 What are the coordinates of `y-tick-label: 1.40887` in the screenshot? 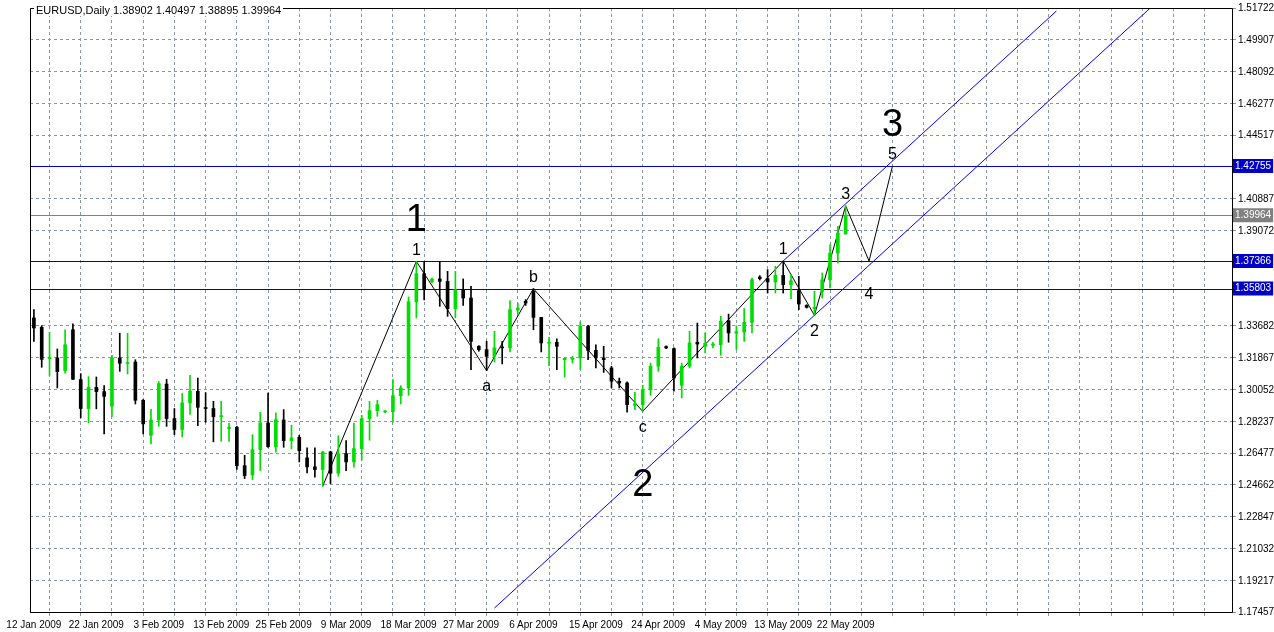 It's located at (1256, 198).